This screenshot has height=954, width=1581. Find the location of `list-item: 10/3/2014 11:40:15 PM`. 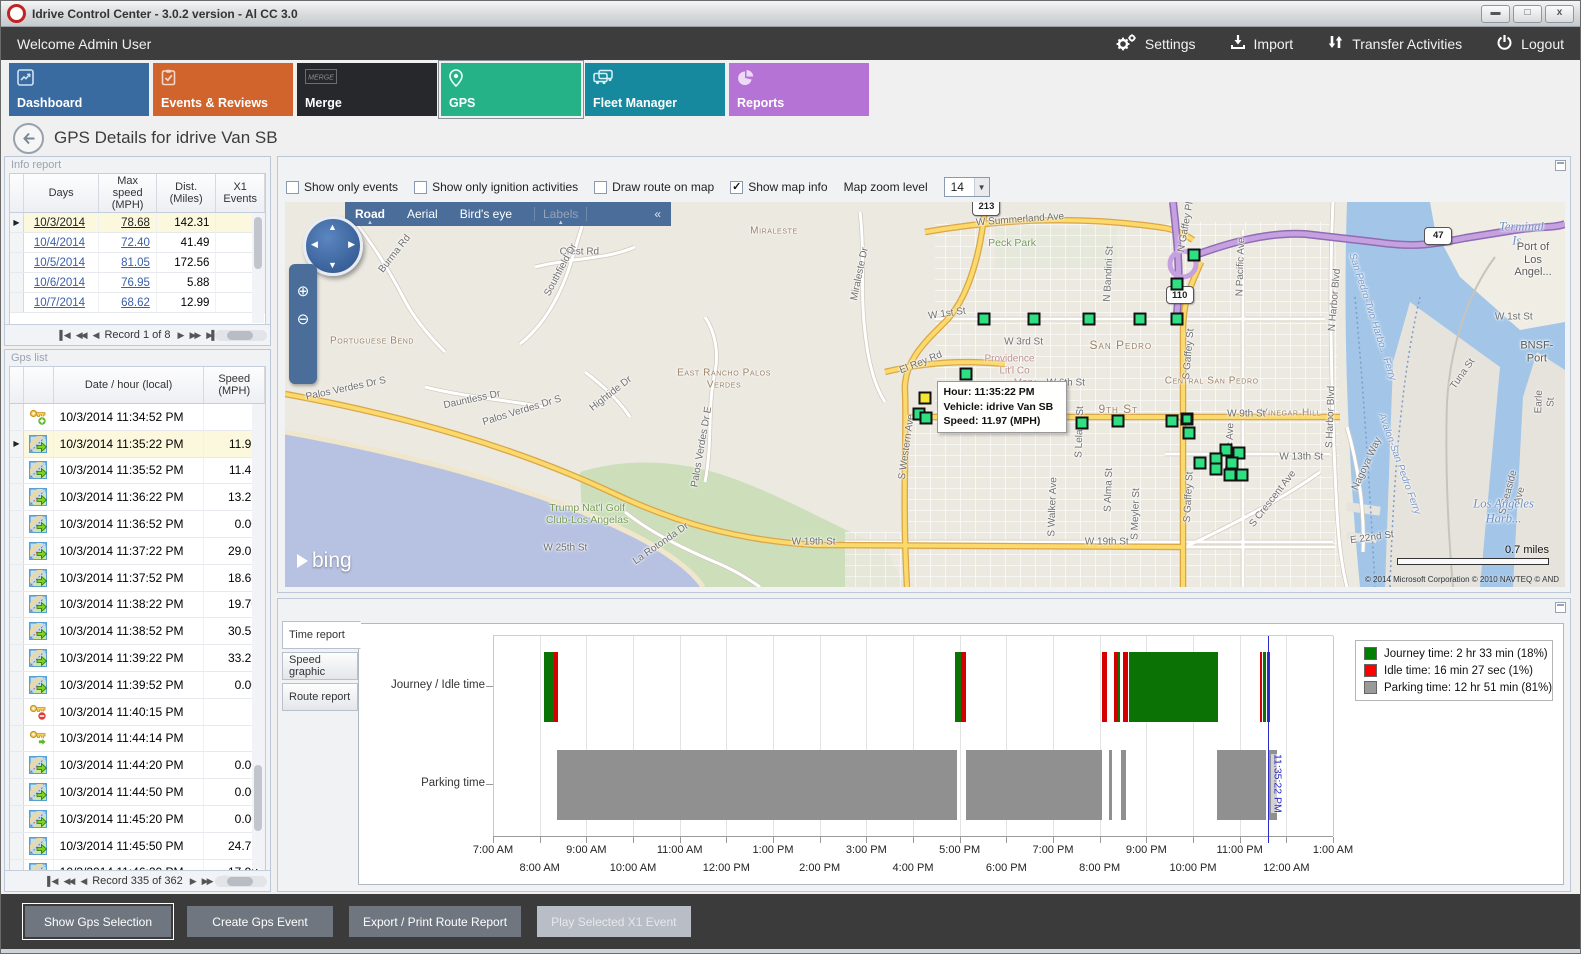

list-item: 10/3/2014 11:40:15 PM is located at coordinates (137, 712).